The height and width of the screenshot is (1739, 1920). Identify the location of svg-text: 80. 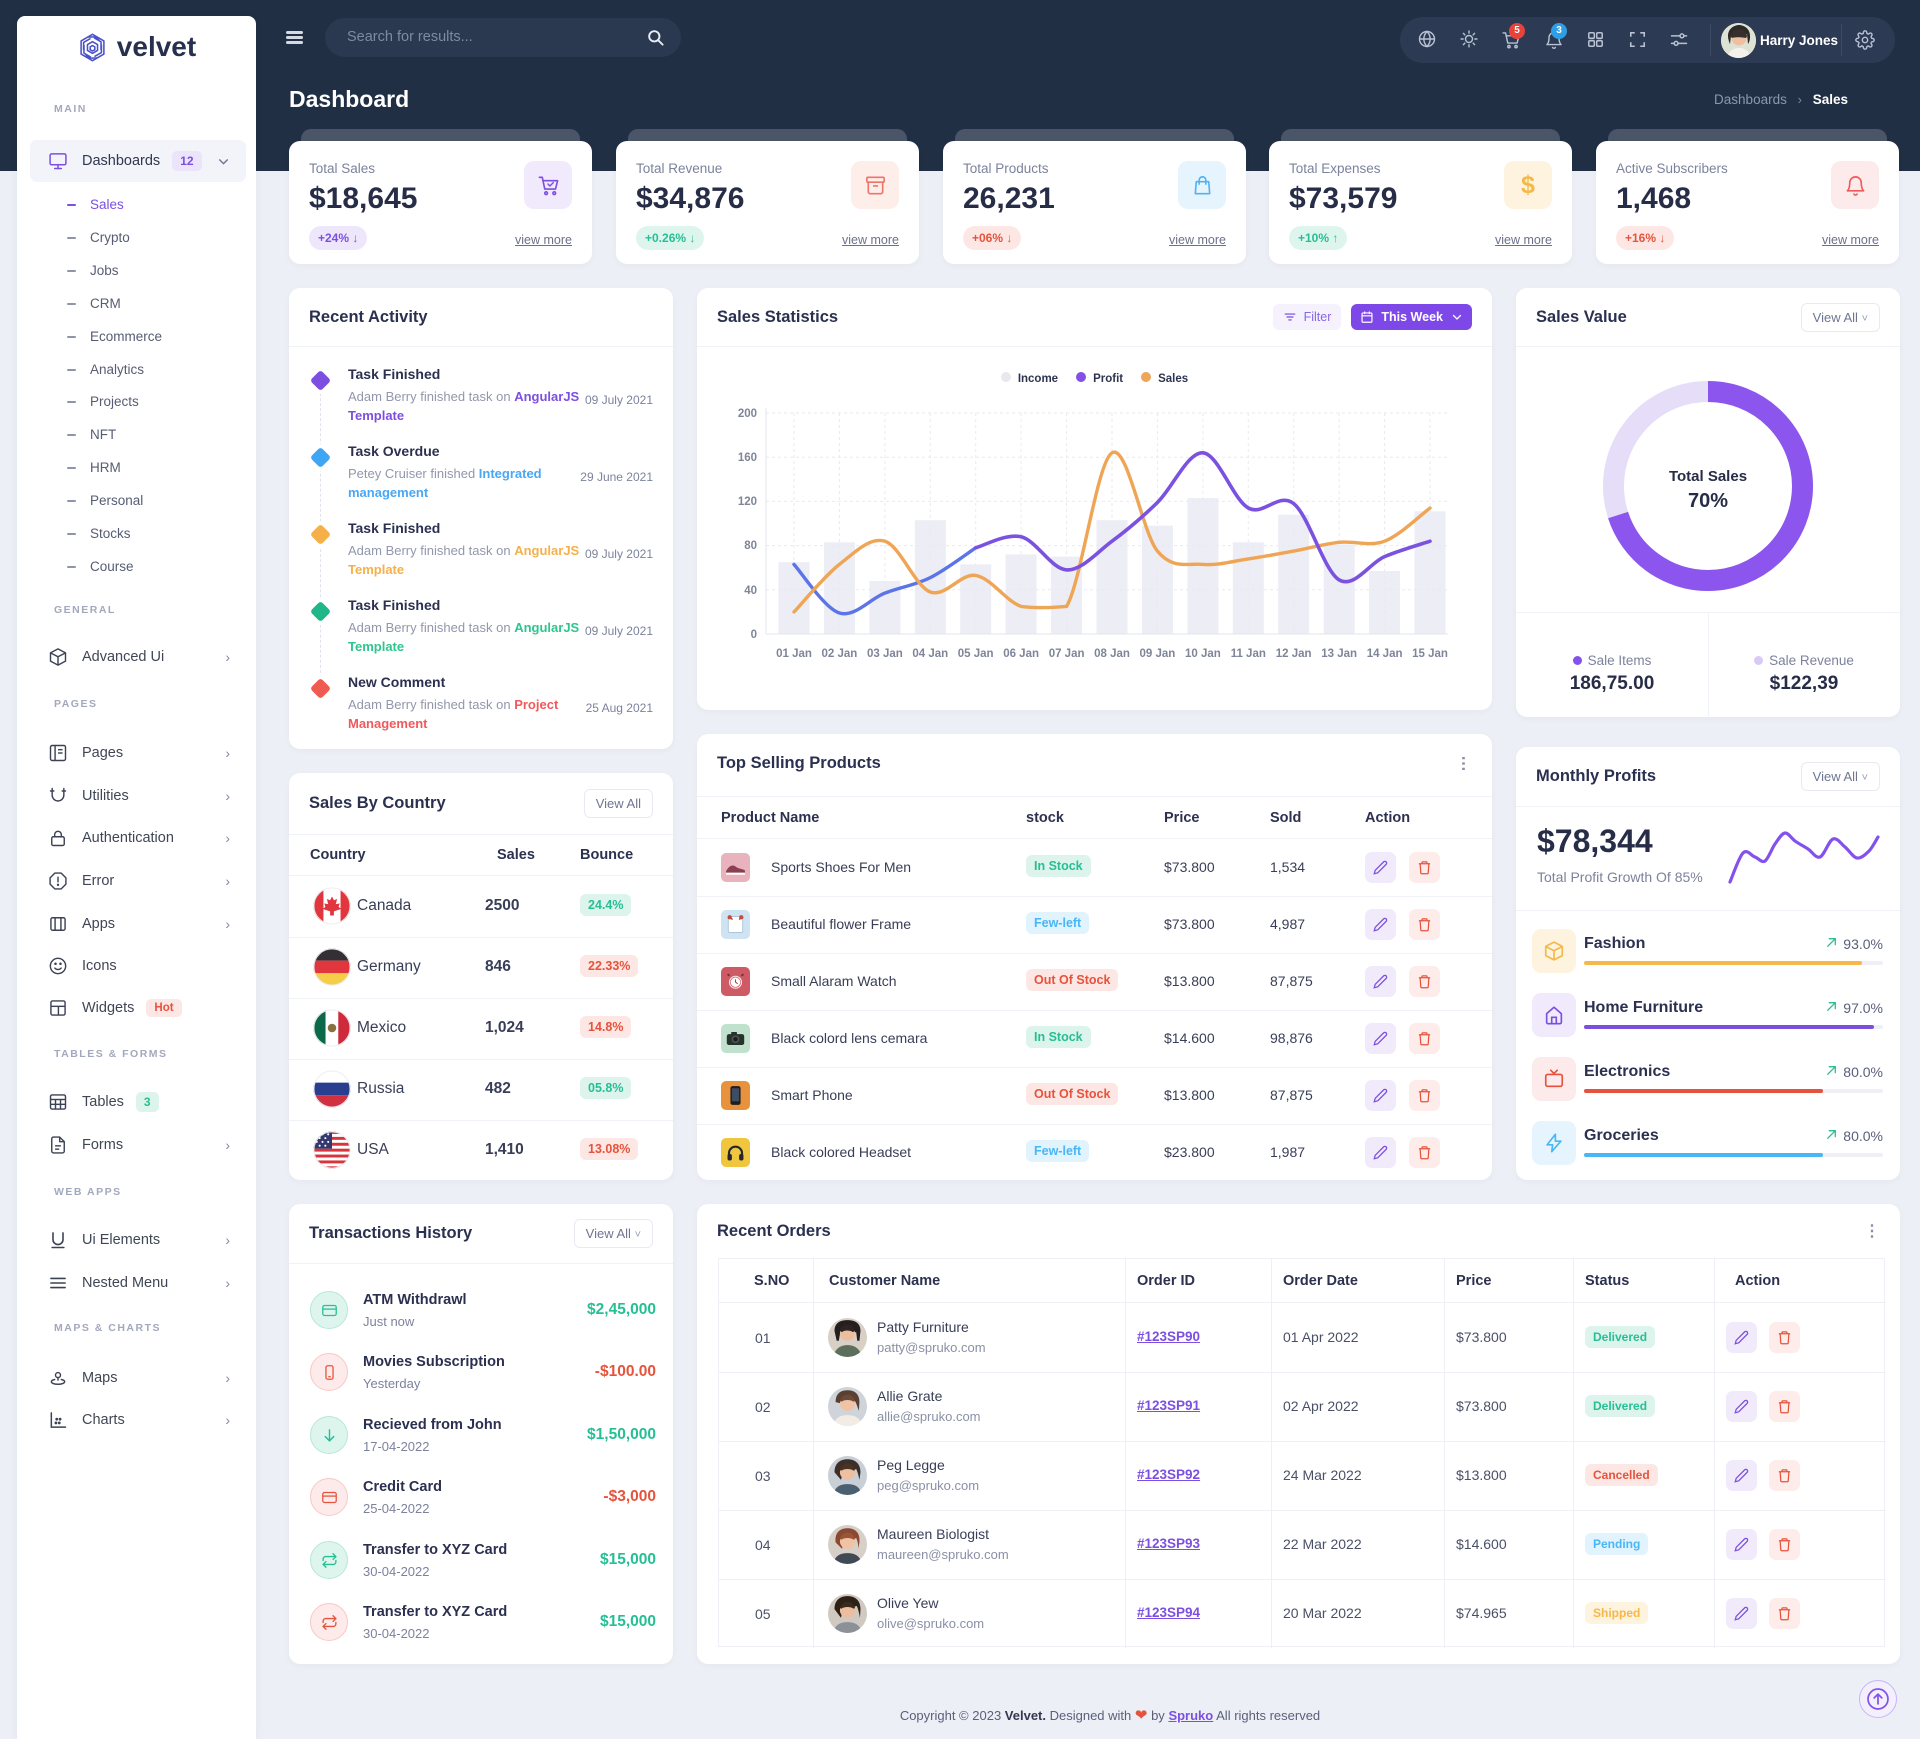
(750, 546).